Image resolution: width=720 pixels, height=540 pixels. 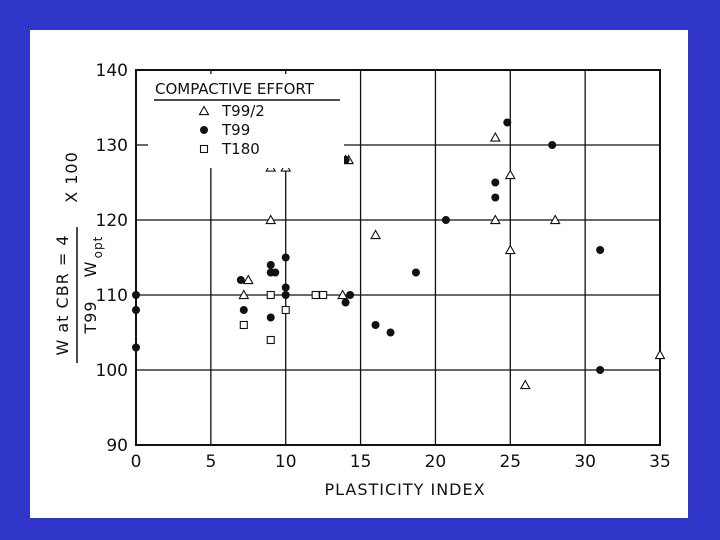 What do you see at coordinates (62, 294) in the screenshot?
I see `y-axis-numerator: W at CBR = 4` at bounding box center [62, 294].